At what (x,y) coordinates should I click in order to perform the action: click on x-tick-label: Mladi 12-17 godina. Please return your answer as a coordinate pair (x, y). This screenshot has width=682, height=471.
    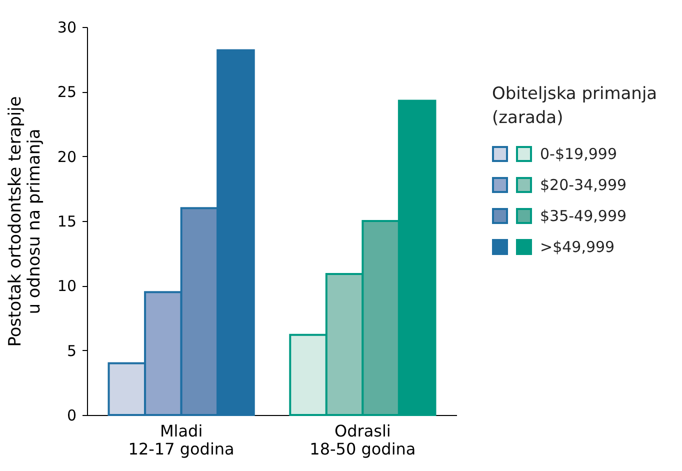
    Looking at the image, I should click on (181, 440).